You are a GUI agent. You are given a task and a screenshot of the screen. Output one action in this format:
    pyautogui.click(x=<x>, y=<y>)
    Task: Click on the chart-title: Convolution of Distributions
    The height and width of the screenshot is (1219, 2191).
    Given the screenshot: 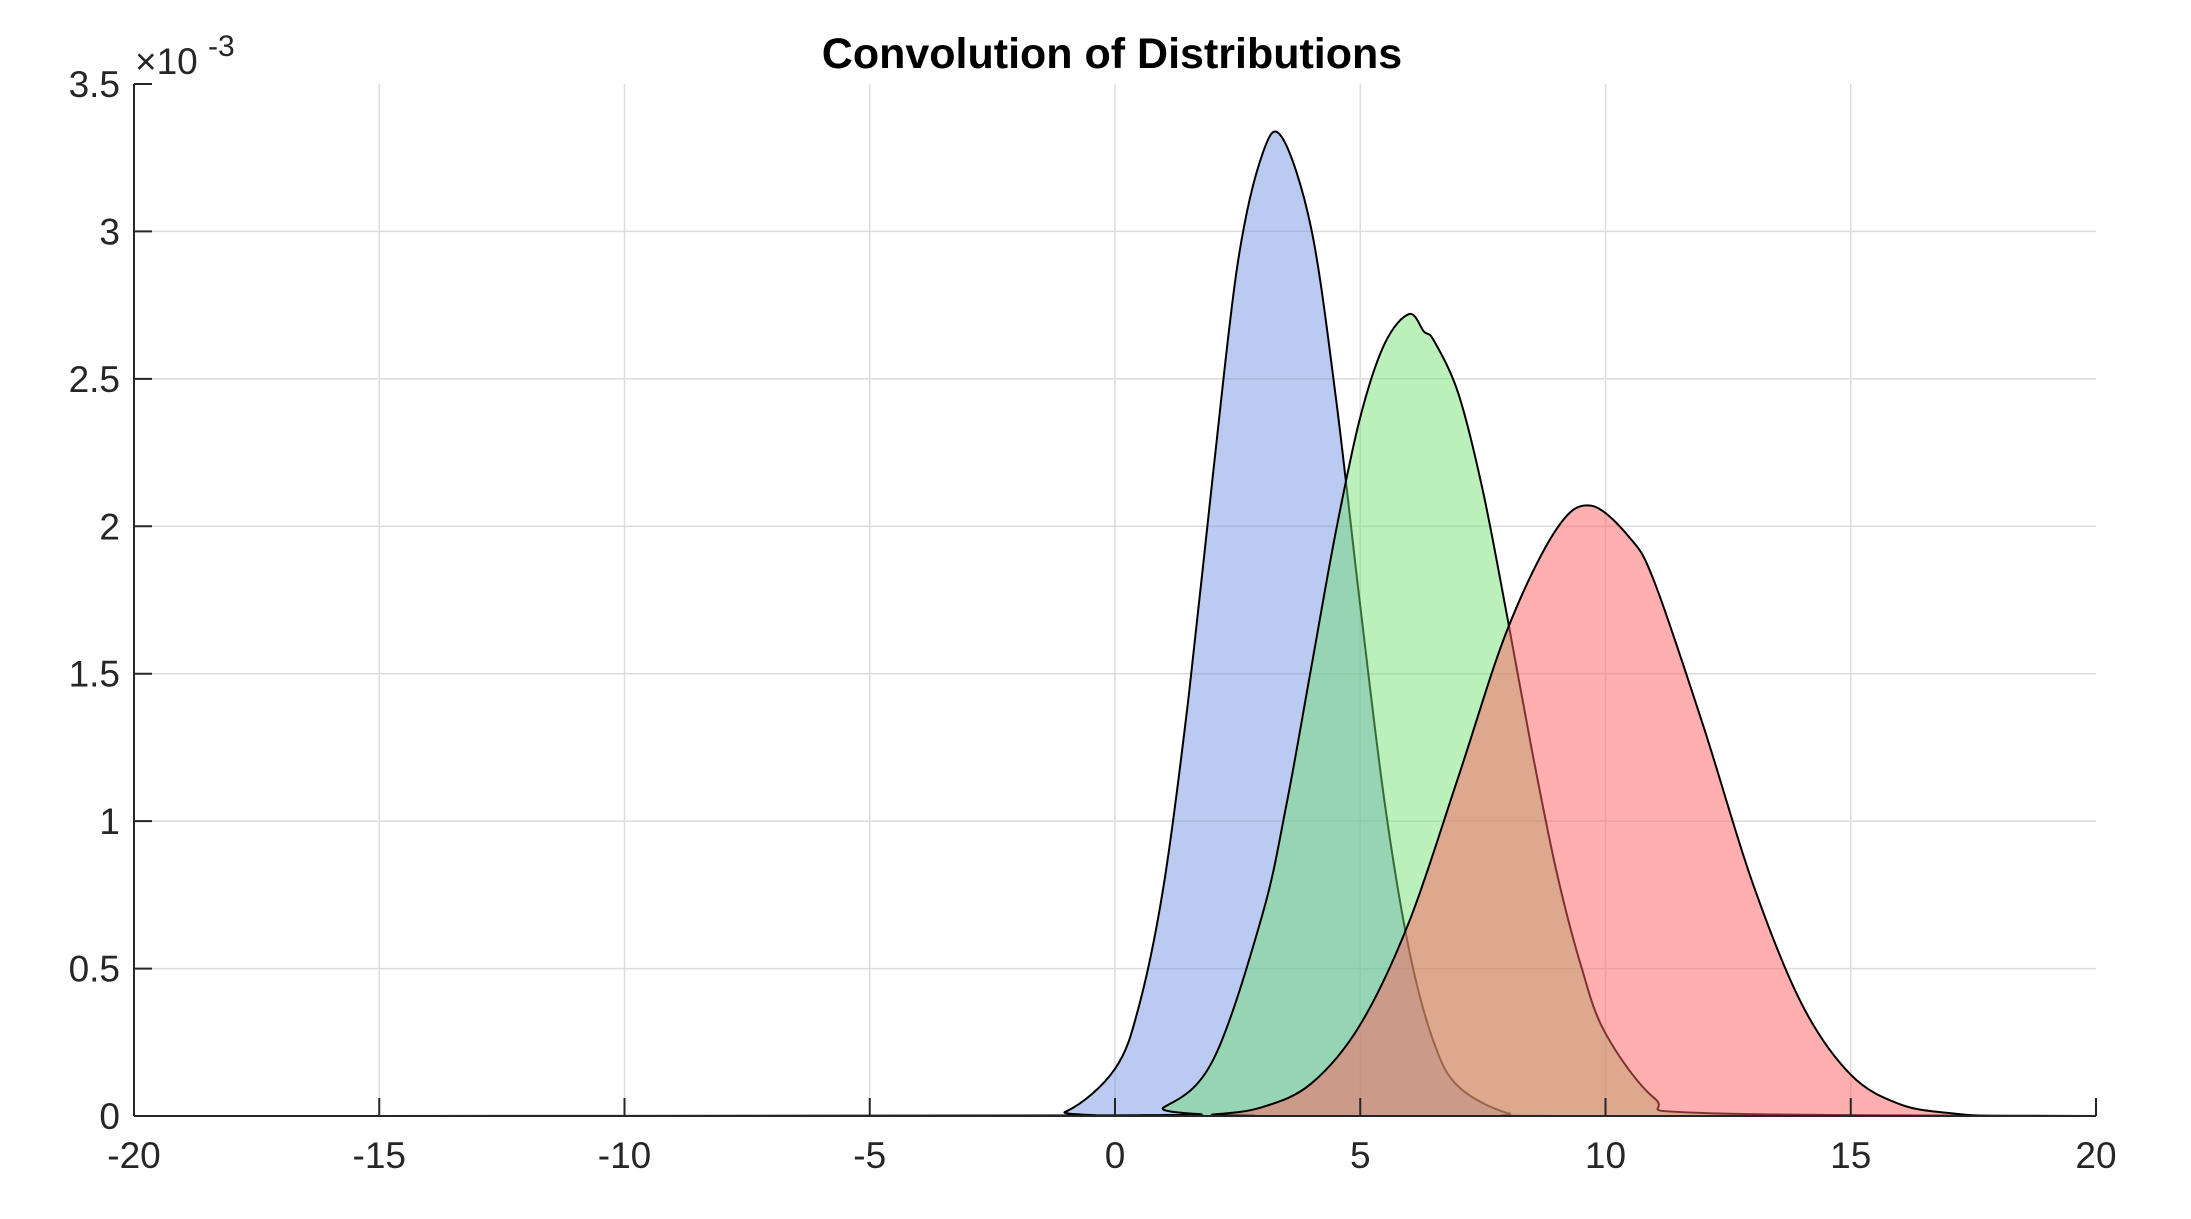 What is the action you would take?
    pyautogui.click(x=1112, y=54)
    